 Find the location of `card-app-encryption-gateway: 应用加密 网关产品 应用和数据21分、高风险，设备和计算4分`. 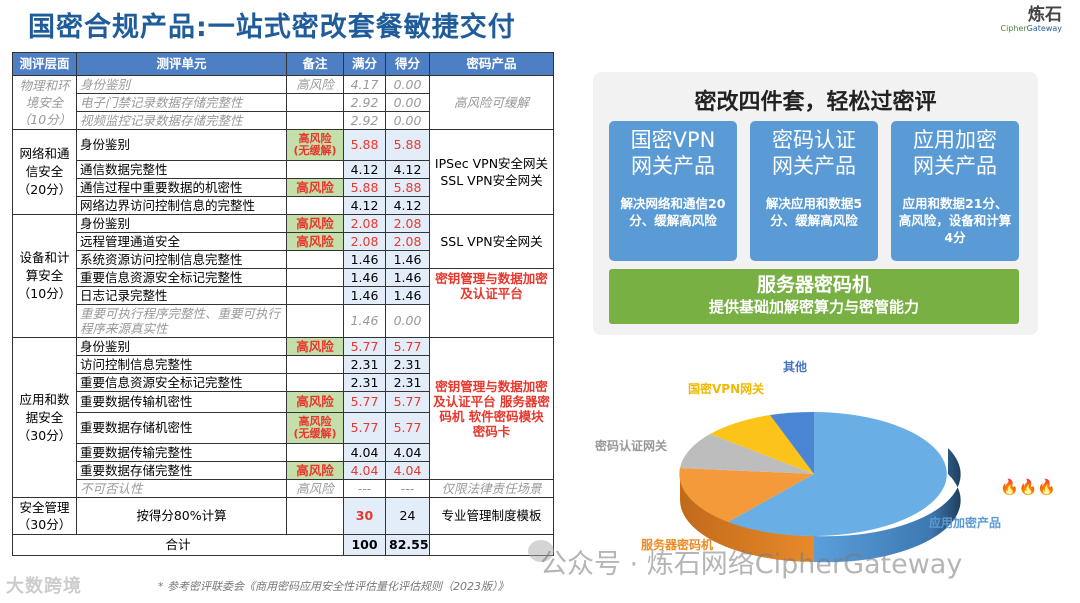

card-app-encryption-gateway: 应用加密 网关产品 应用和数据21分、高风险，设备和计算4分 is located at coordinates (955, 191).